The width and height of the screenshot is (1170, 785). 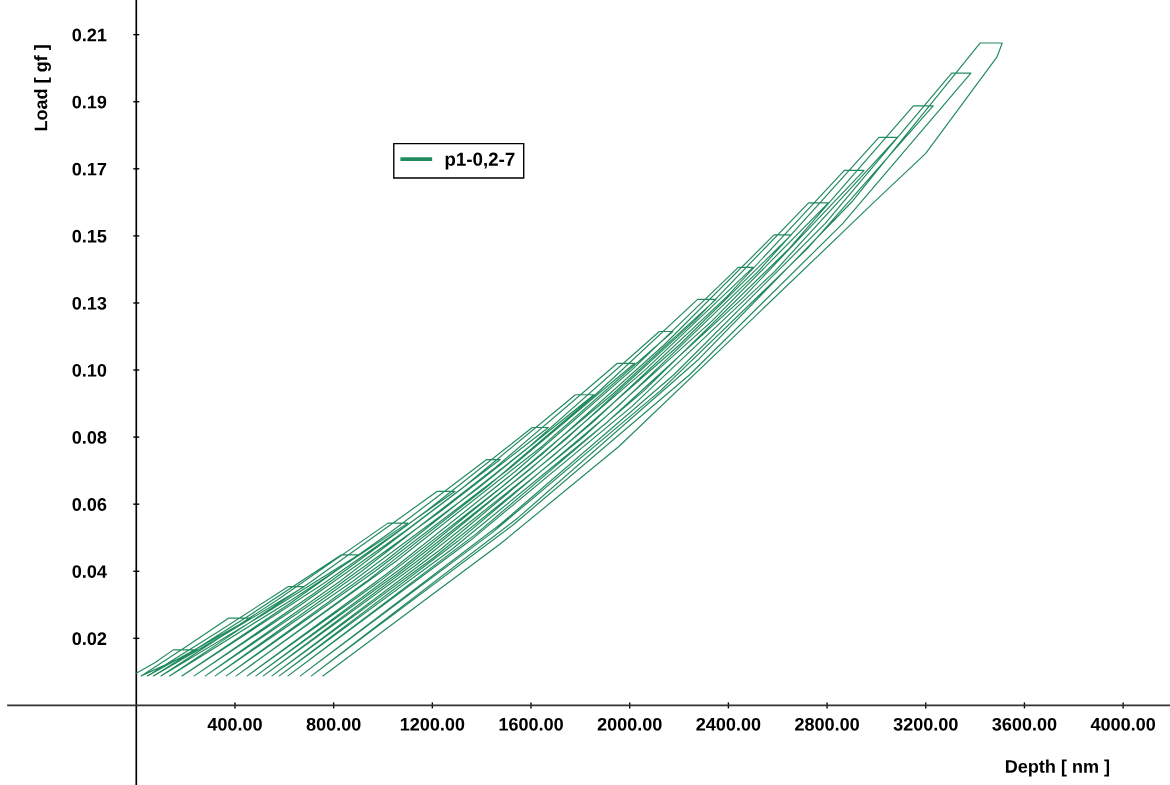 What do you see at coordinates (925, 724) in the screenshot?
I see `x-tick-label: 3200.00` at bounding box center [925, 724].